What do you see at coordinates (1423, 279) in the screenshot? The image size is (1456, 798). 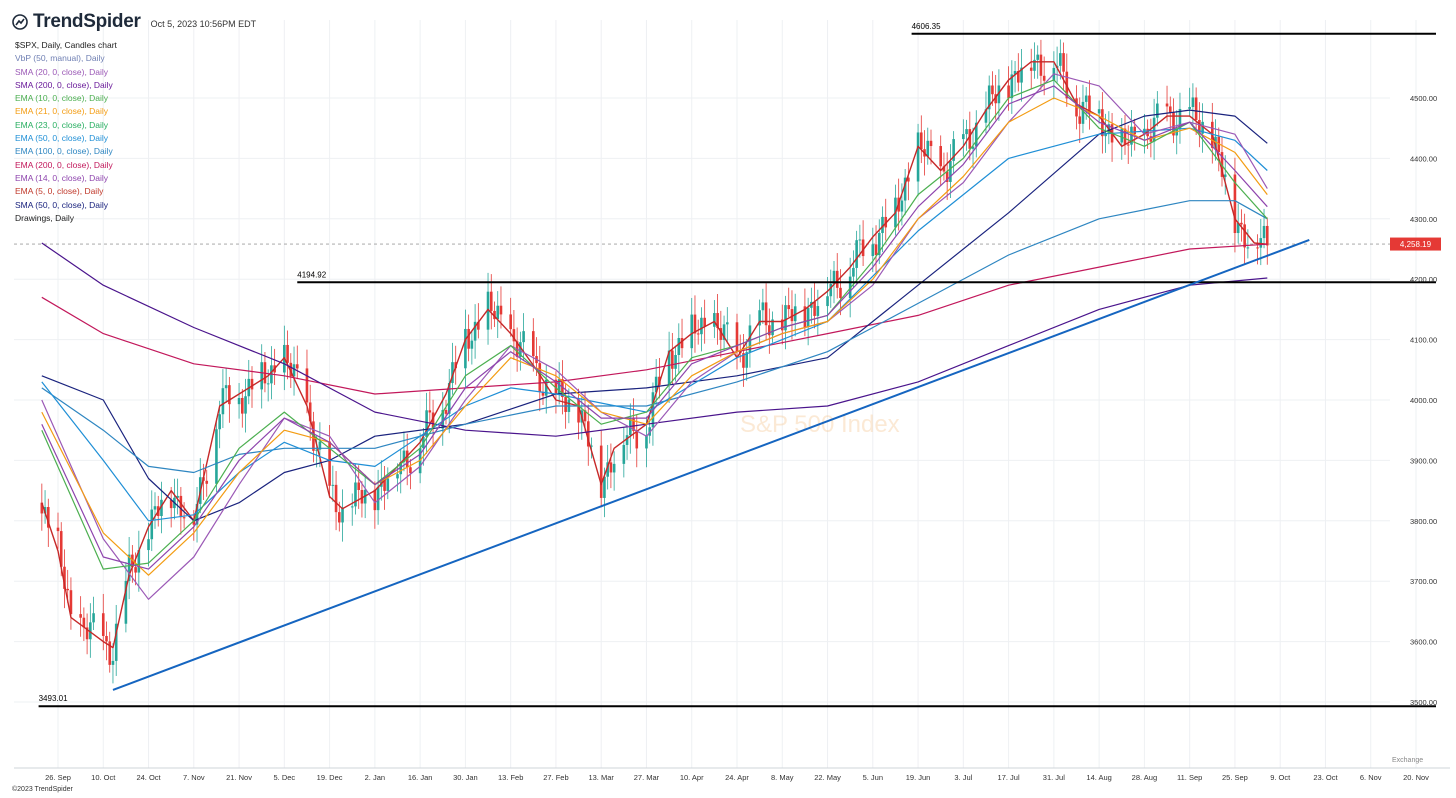 I see `y-tick-label: 4200.00` at bounding box center [1423, 279].